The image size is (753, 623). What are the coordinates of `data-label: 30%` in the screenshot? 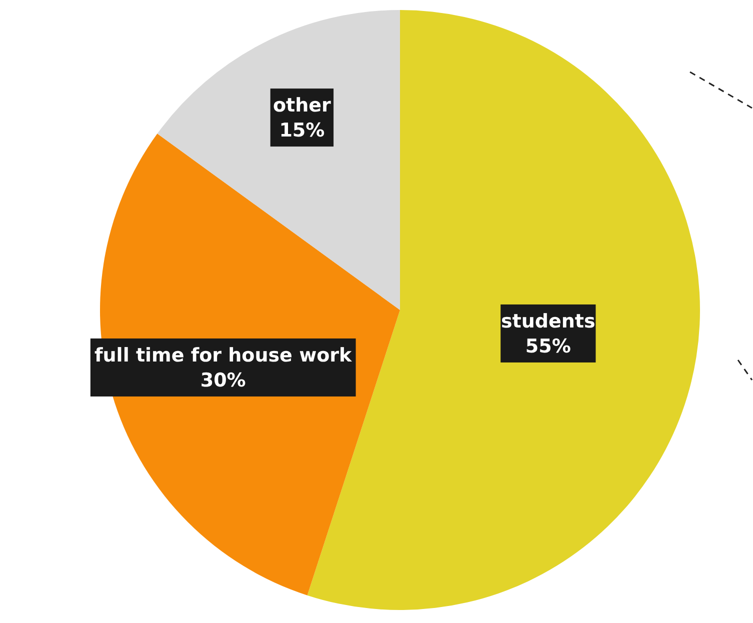 It's located at (223, 380).